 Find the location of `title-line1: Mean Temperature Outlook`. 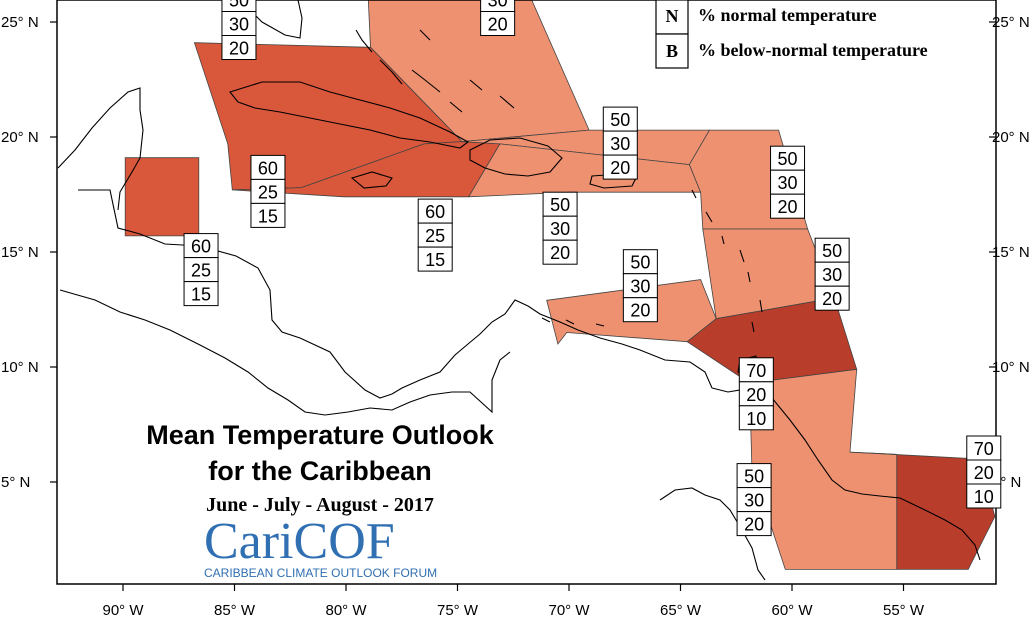

title-line1: Mean Temperature Outlook is located at coordinates (320, 435).